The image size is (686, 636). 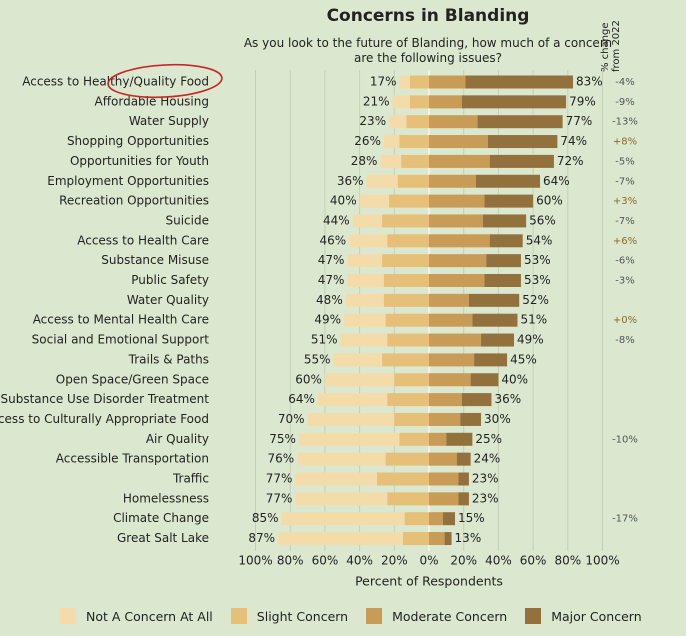 What do you see at coordinates (624, 261) in the screenshot?
I see `change-value: -6%` at bounding box center [624, 261].